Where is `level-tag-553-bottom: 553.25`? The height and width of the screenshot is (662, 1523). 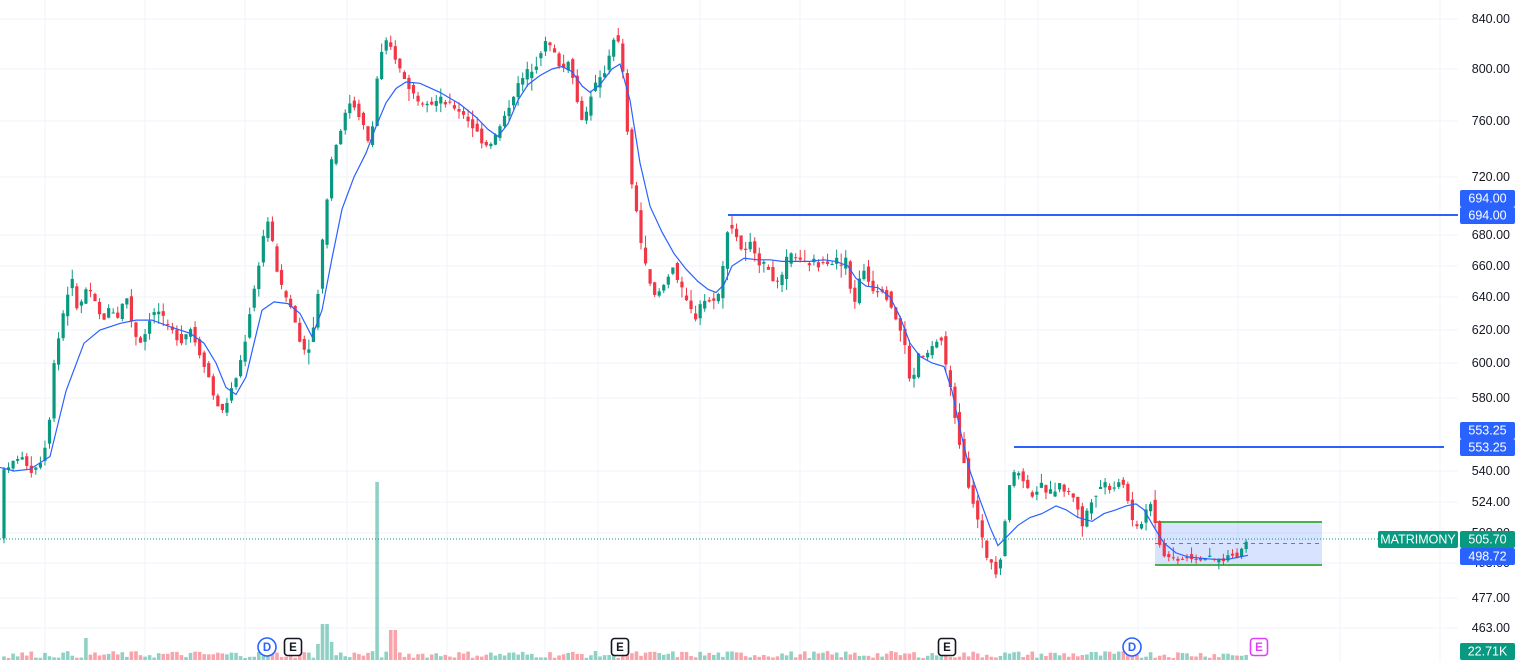 level-tag-553-bottom: 553.25 is located at coordinates (1487, 447).